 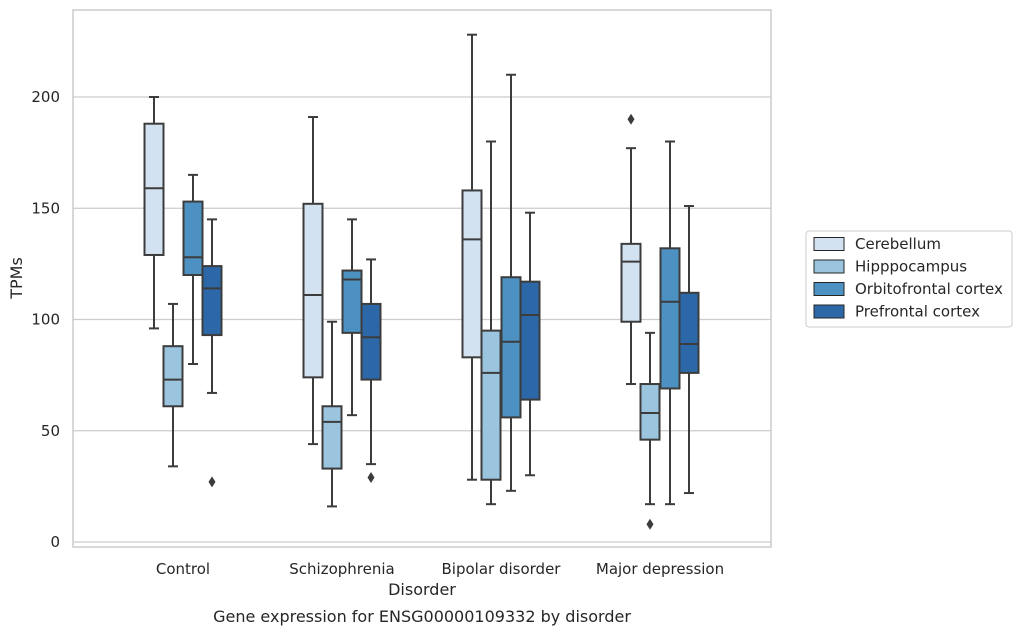 I want to click on x-tick-label: Major depression, so click(x=660, y=569).